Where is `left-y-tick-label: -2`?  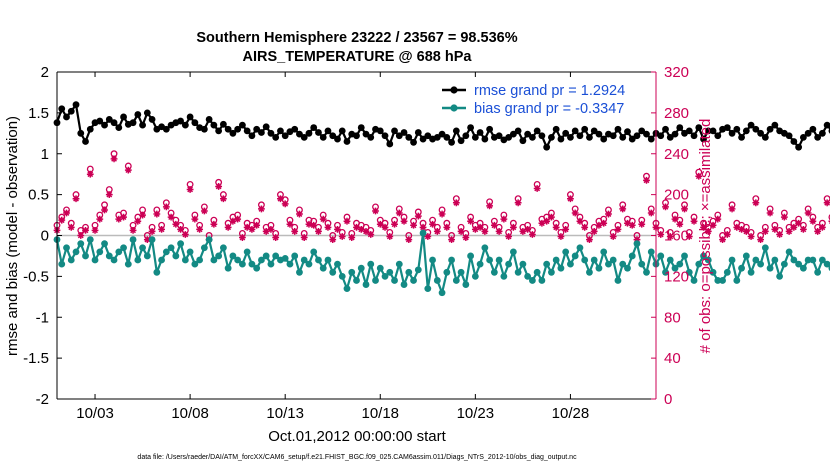 left-y-tick-label: -2 is located at coordinates (42, 399).